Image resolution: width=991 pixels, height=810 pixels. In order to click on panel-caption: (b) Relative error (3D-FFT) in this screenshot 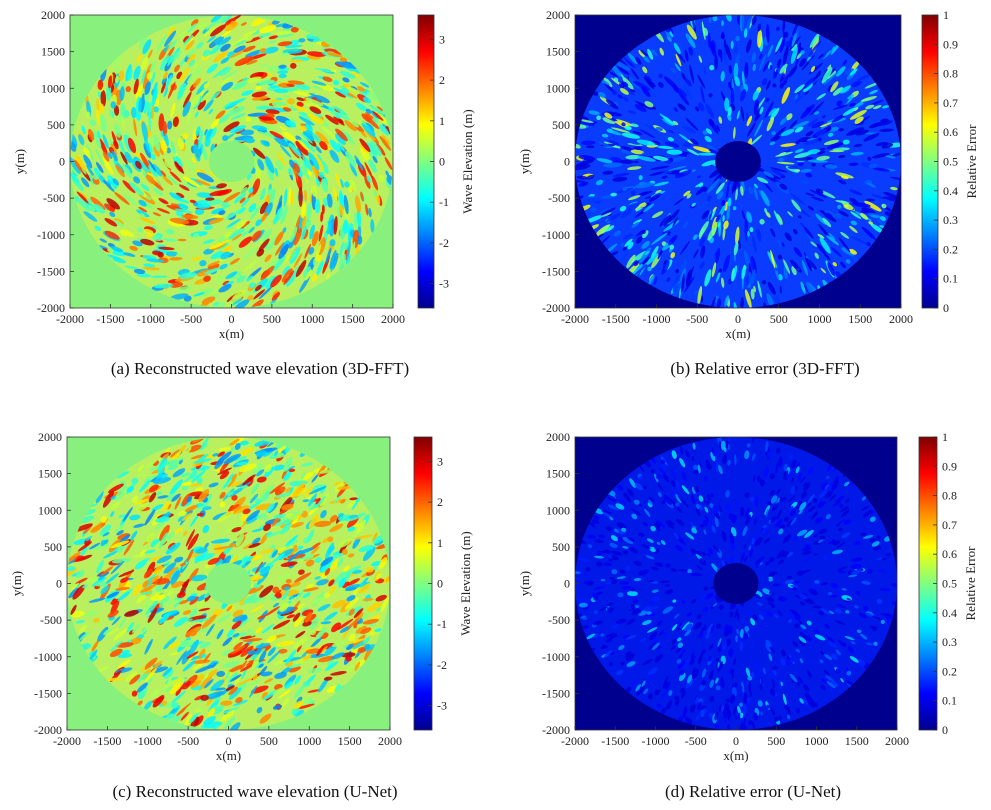, I will do `click(764, 368)`.